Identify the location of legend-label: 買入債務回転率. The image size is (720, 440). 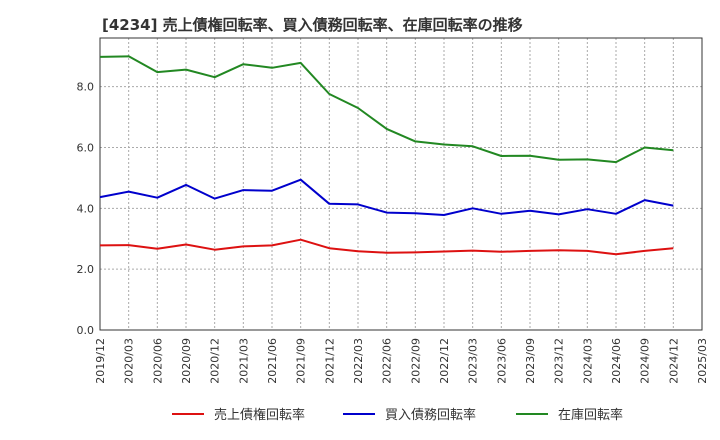
(430, 415).